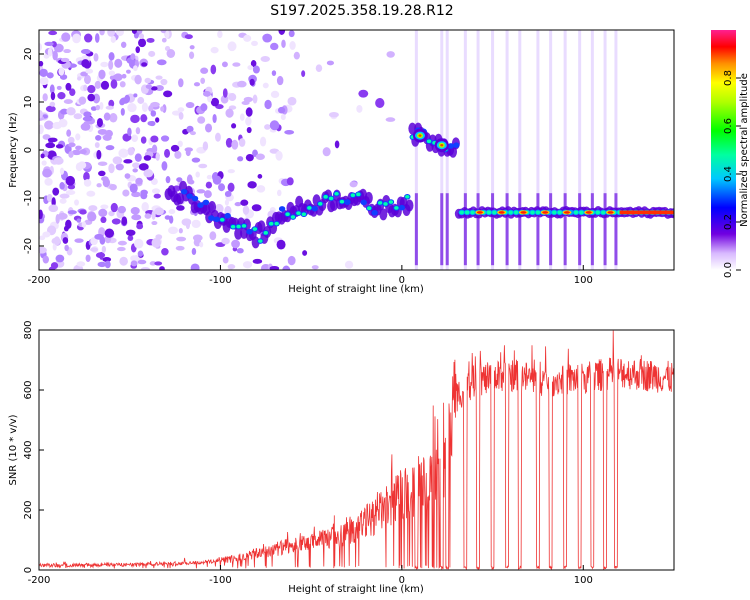  I want to click on spectrogram-y-ticks: -20 -10 0 10 20, so click(33, 151).